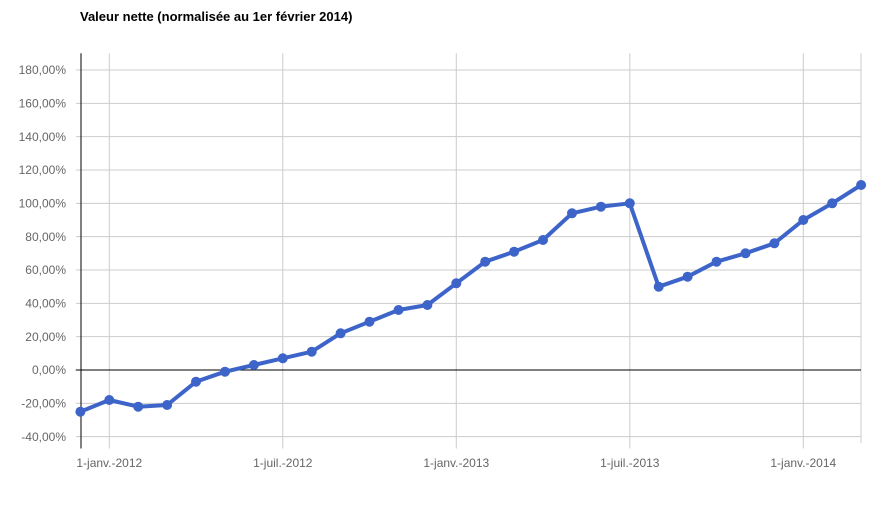  What do you see at coordinates (109, 463) in the screenshot?
I see `x-axis-tick-label: 1-janv.-2012` at bounding box center [109, 463].